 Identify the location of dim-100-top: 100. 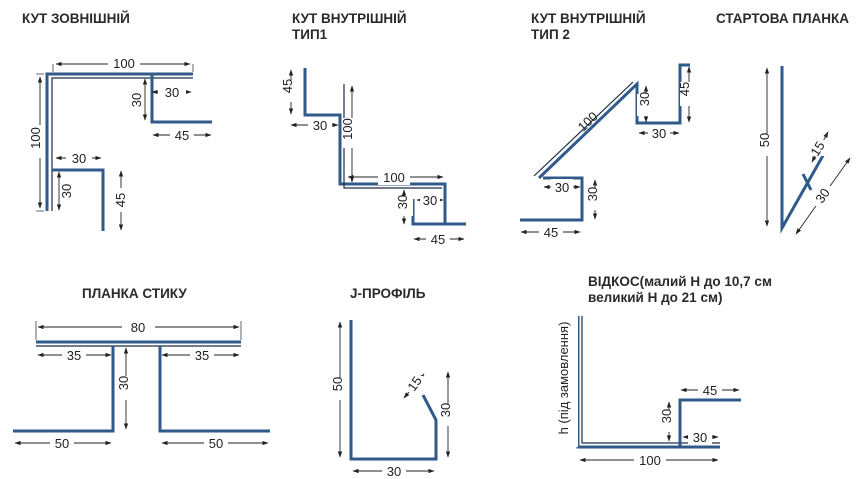
(124, 63).